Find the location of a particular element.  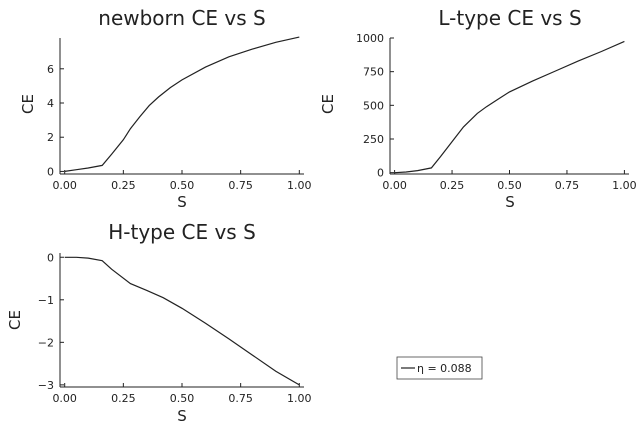

y-tick-label: −3 is located at coordinates (46, 385).